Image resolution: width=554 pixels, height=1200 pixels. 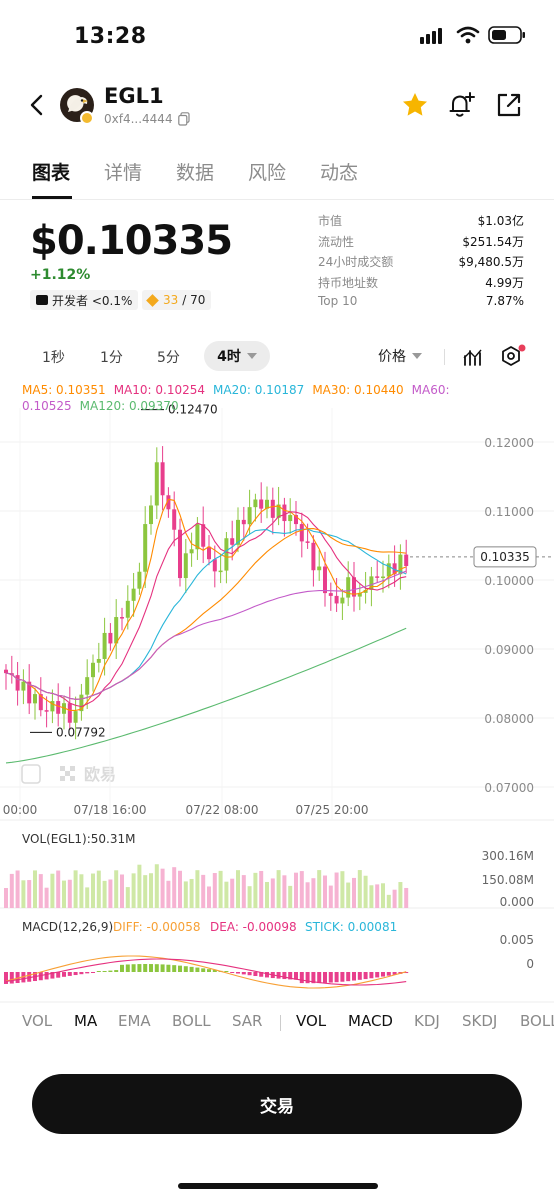 I want to click on price-change: +1.12%, so click(x=60, y=275).